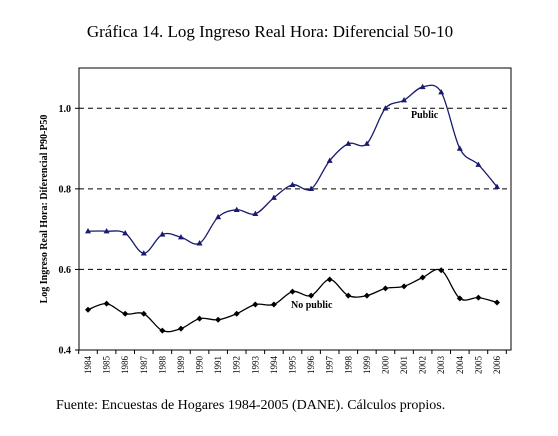 The height and width of the screenshot is (436, 558). Describe the element at coordinates (162, 365) in the screenshot. I see `x-tick-label: 1988` at that location.